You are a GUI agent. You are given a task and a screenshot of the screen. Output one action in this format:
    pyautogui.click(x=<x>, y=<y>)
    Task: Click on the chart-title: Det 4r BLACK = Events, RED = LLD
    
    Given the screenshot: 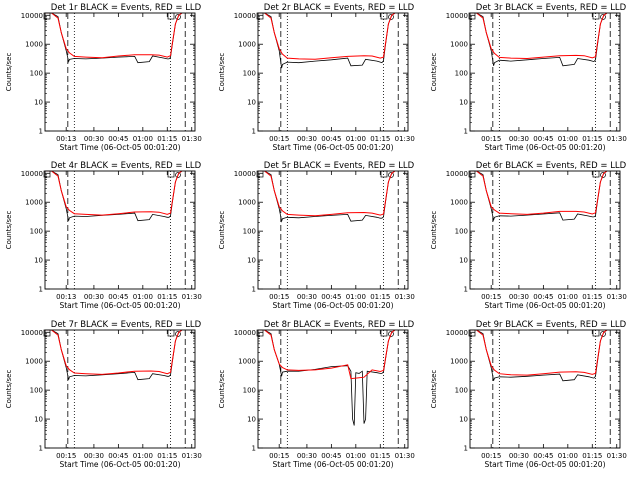 What is the action you would take?
    pyautogui.click(x=126, y=166)
    